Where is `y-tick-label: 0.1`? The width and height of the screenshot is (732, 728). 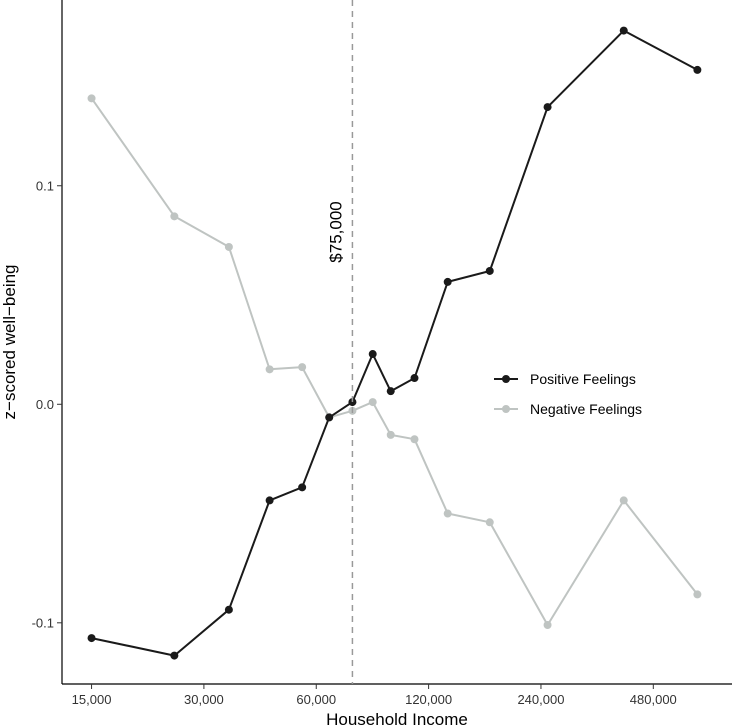
y-tick-label: 0.1 is located at coordinates (45, 185).